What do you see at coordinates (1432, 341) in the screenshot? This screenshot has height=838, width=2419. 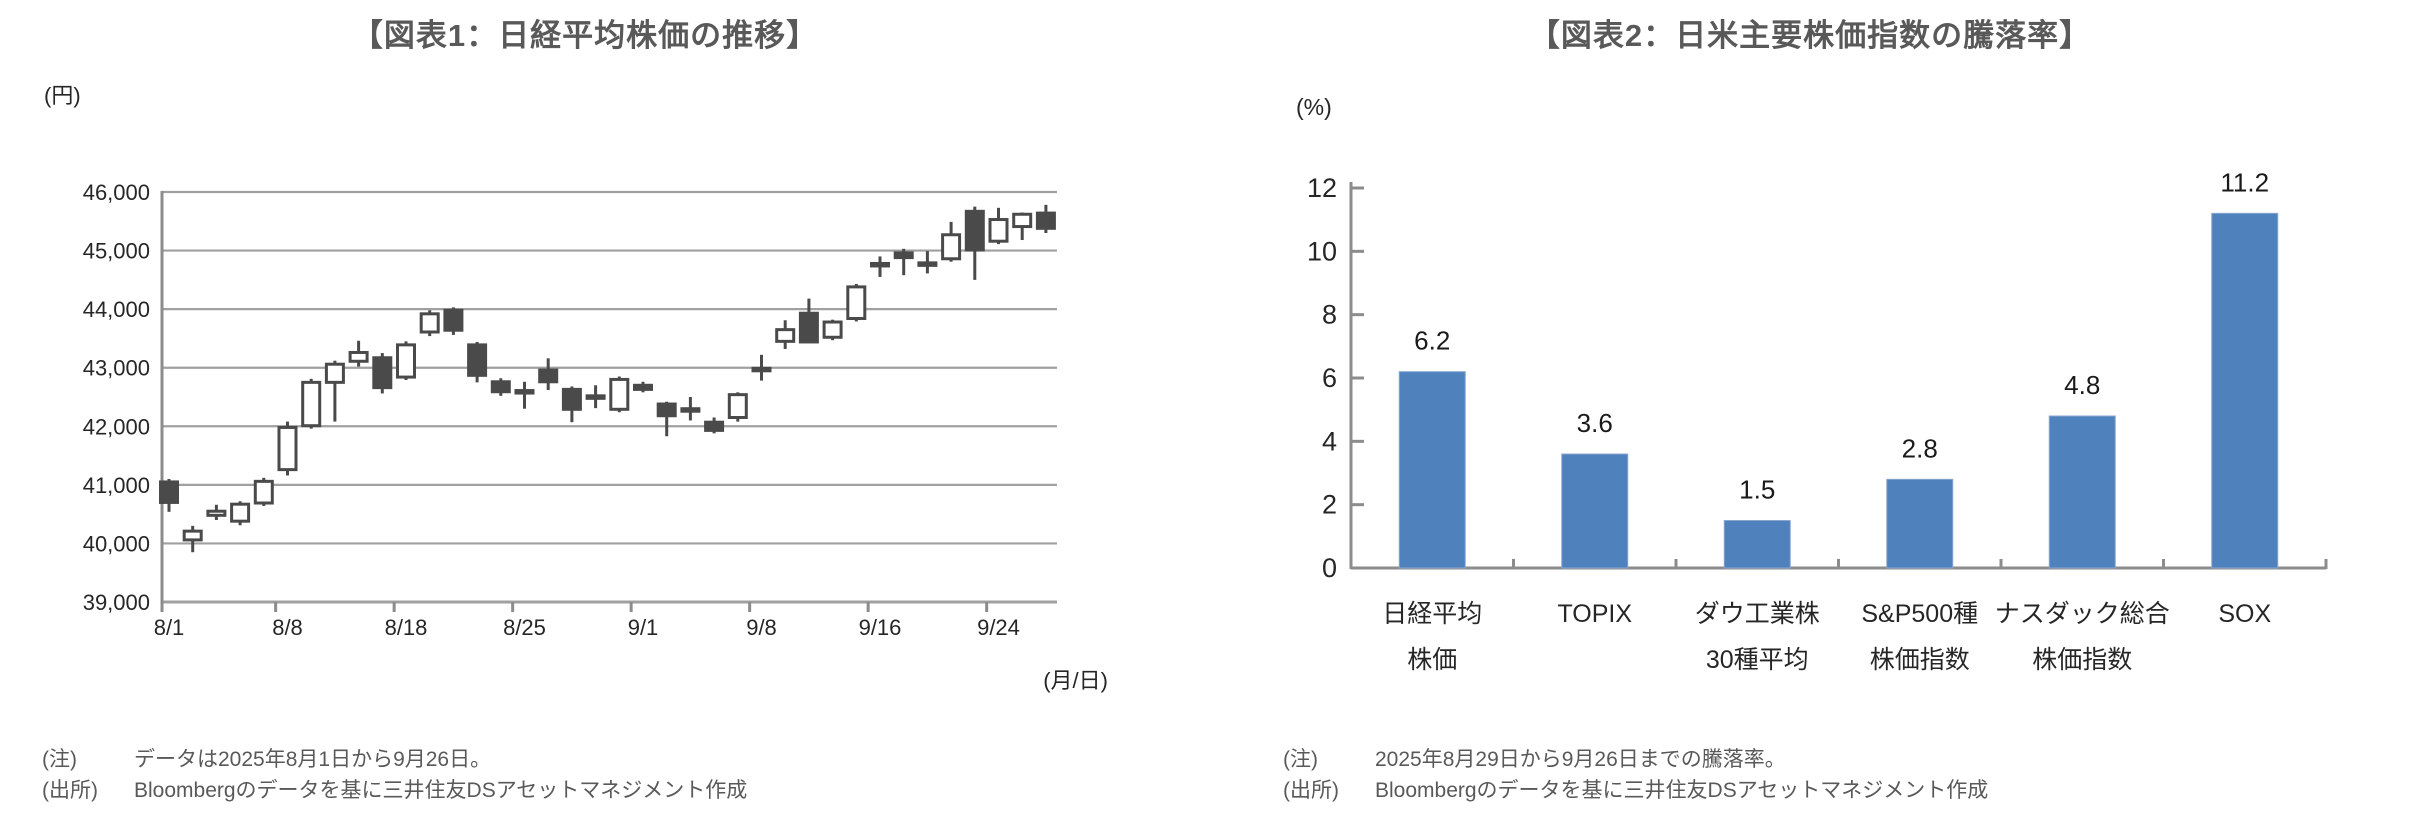 I see `bar-value-label: 6.2` at bounding box center [1432, 341].